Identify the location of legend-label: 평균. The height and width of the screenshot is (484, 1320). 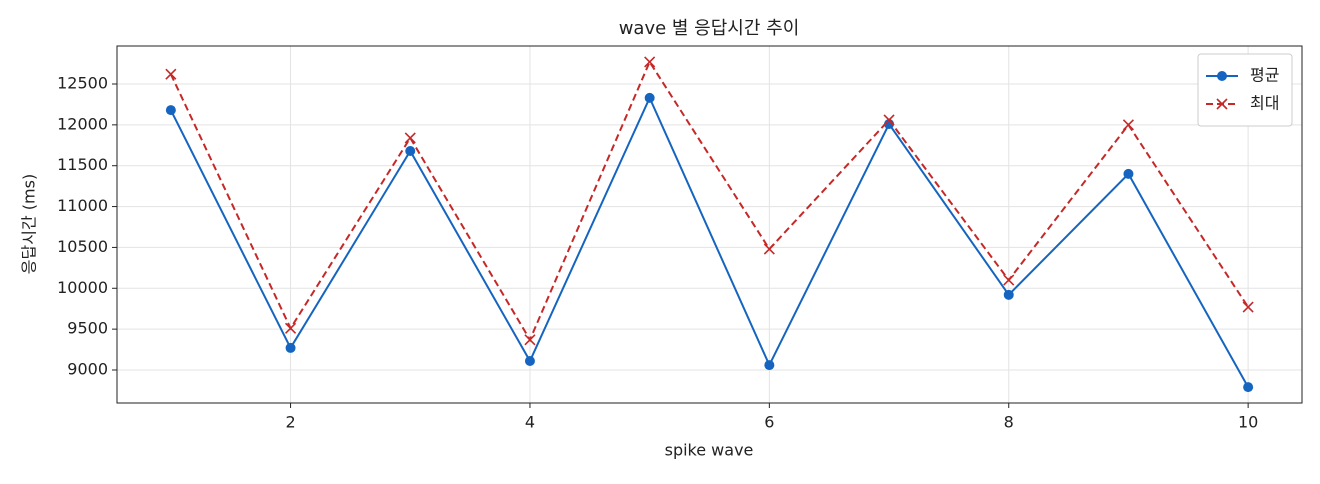
(1264, 75).